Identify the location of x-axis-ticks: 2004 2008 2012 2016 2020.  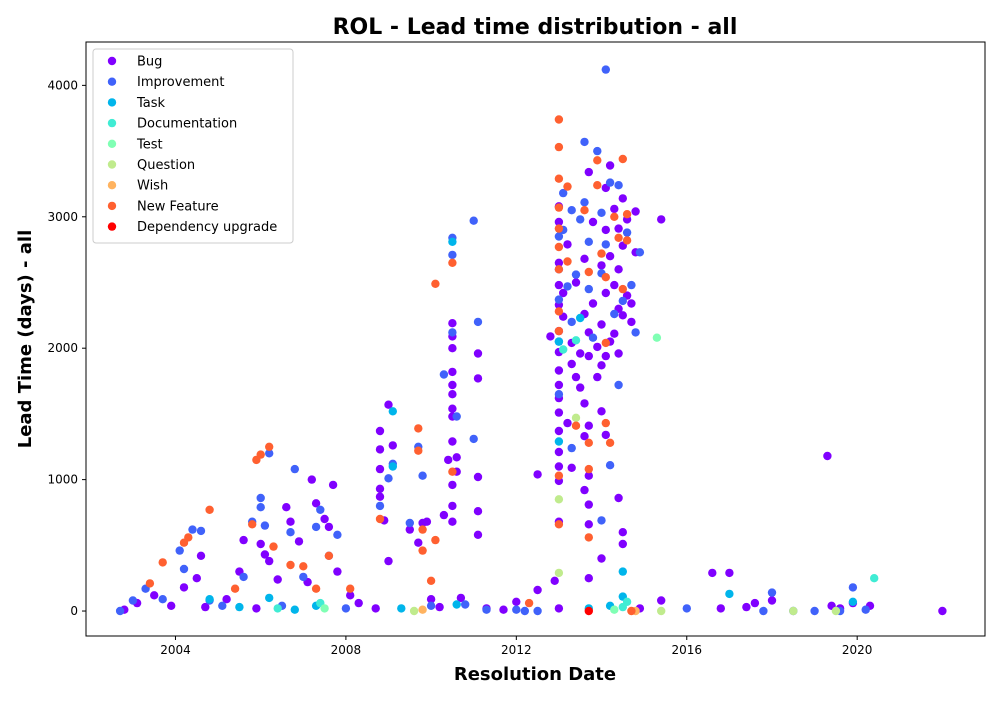
(516, 646).